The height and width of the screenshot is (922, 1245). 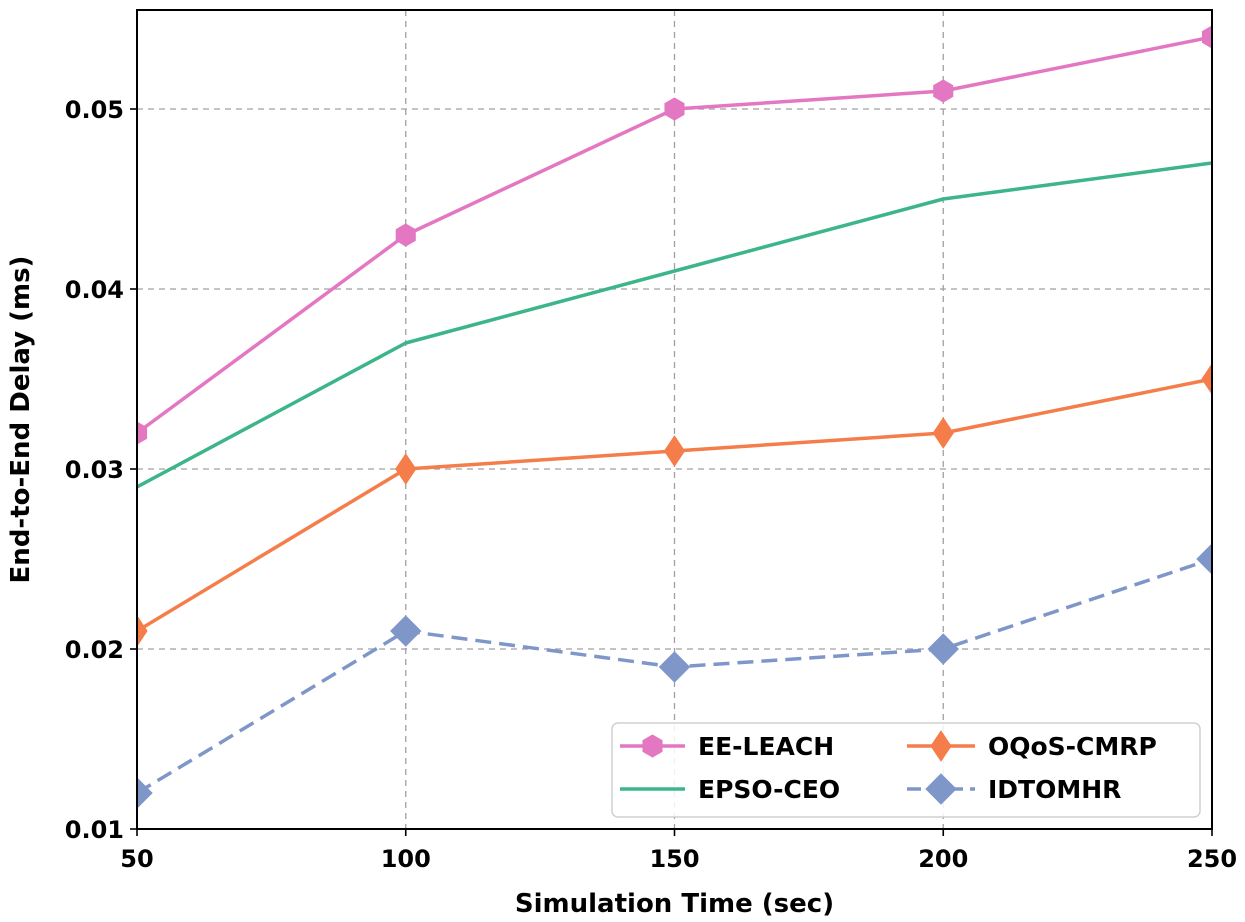 I want to click on legend-item-ee-leach: EE-LEACH, so click(x=727, y=746).